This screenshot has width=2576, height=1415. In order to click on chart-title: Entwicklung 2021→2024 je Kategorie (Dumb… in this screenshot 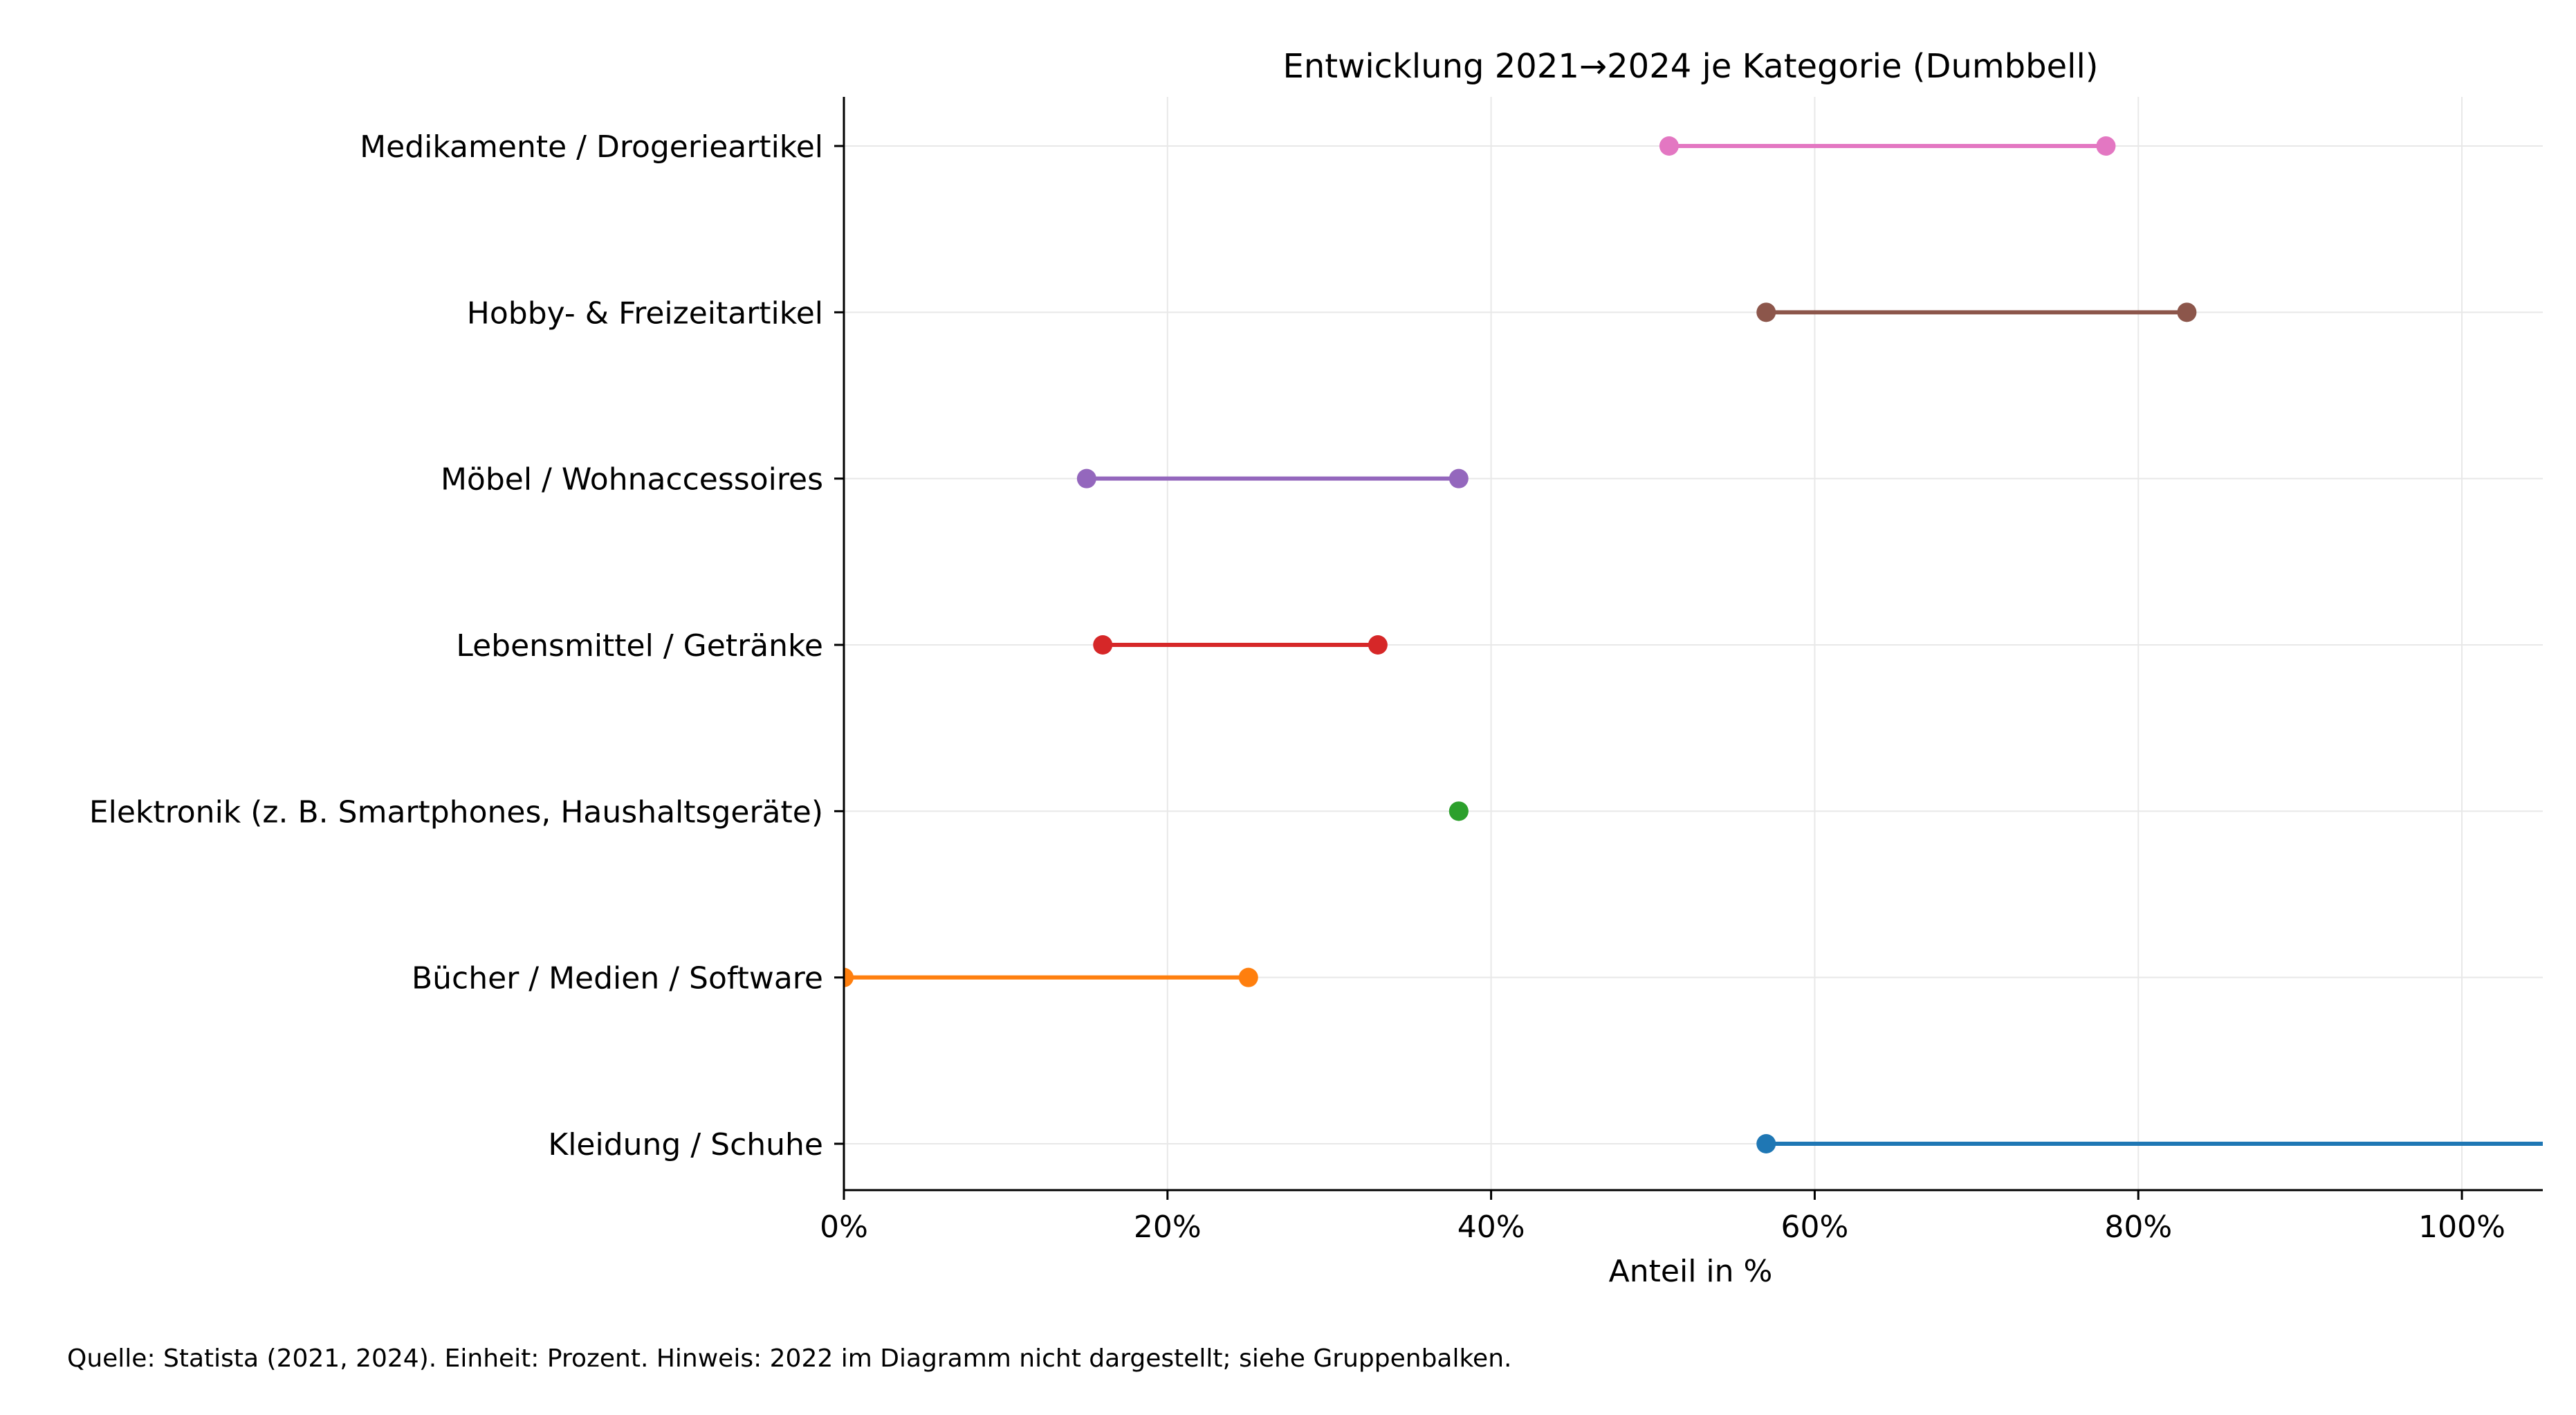, I will do `click(1691, 66)`.